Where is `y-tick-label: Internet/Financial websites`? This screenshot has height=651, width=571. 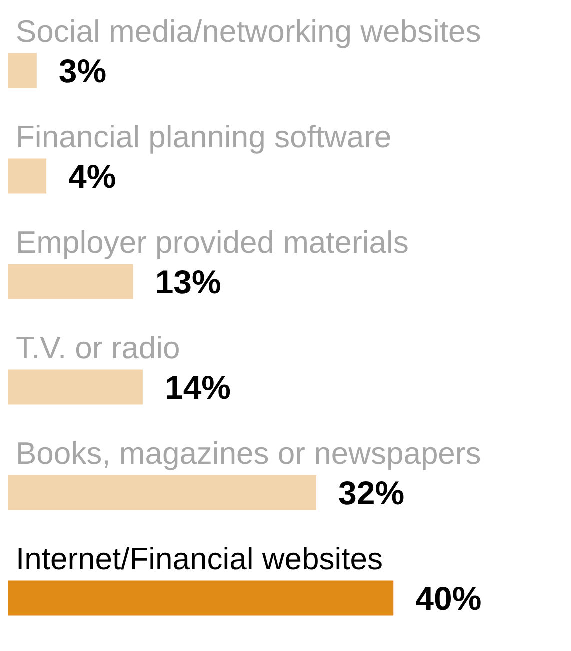 y-tick-label: Internet/Financial websites is located at coordinates (200, 558).